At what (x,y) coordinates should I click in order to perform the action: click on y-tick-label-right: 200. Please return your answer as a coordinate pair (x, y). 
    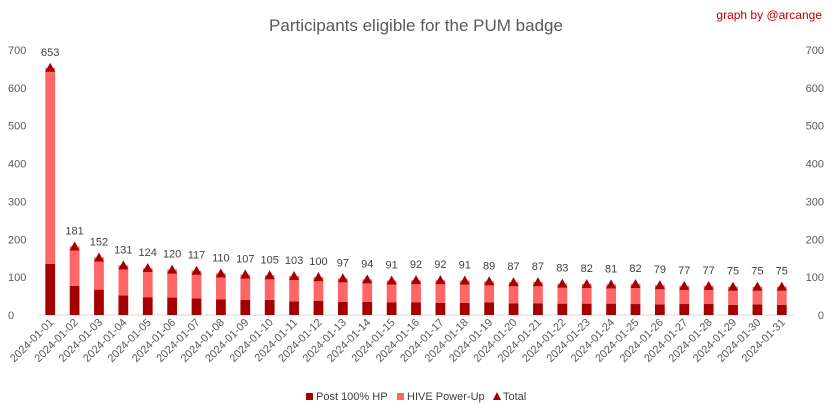
    Looking at the image, I should click on (815, 240).